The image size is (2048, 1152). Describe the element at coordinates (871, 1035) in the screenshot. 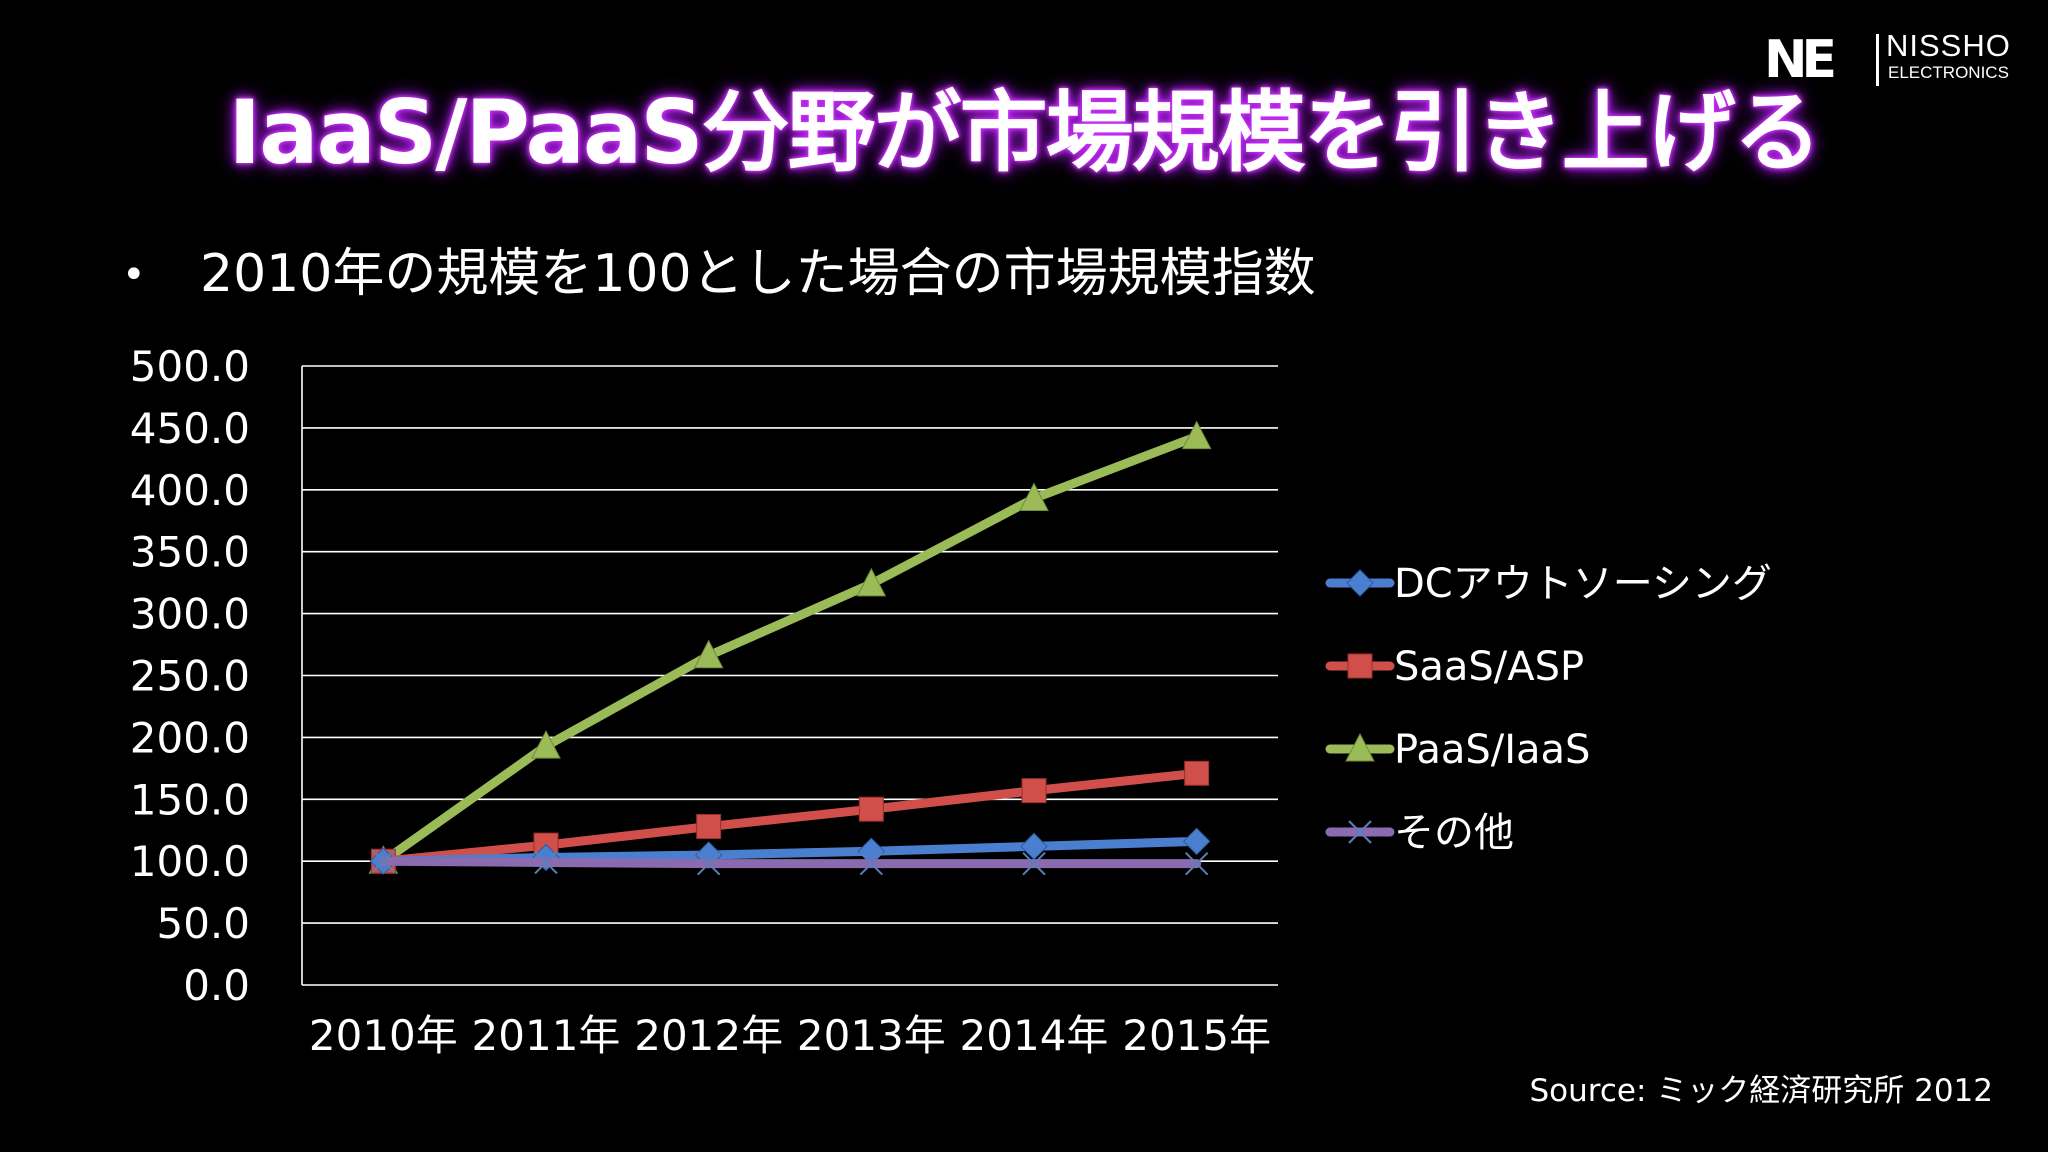

I see `x-tick-label: 2013年` at that location.